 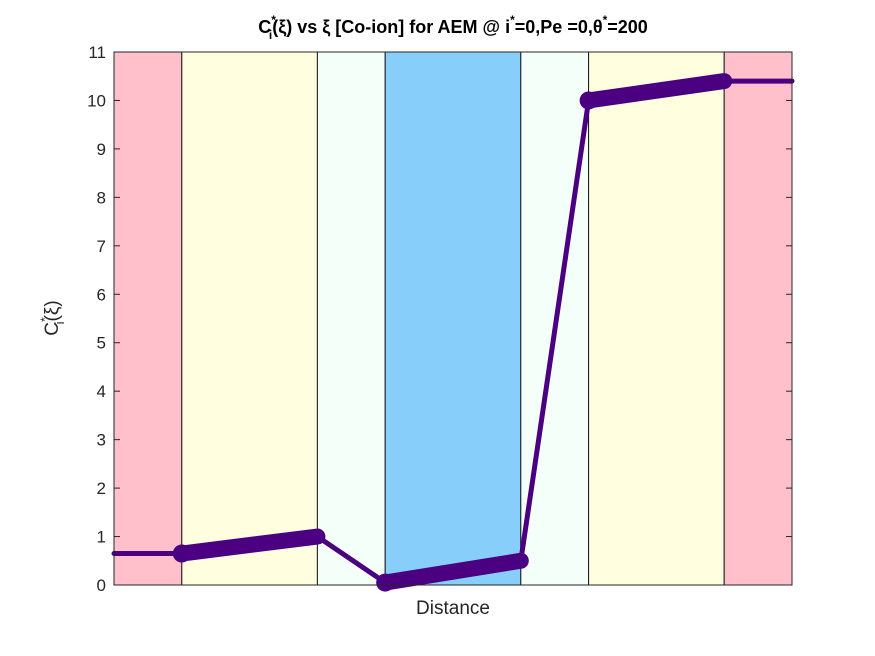 What do you see at coordinates (101, 197) in the screenshot?
I see `y-tick-label-8: 8` at bounding box center [101, 197].